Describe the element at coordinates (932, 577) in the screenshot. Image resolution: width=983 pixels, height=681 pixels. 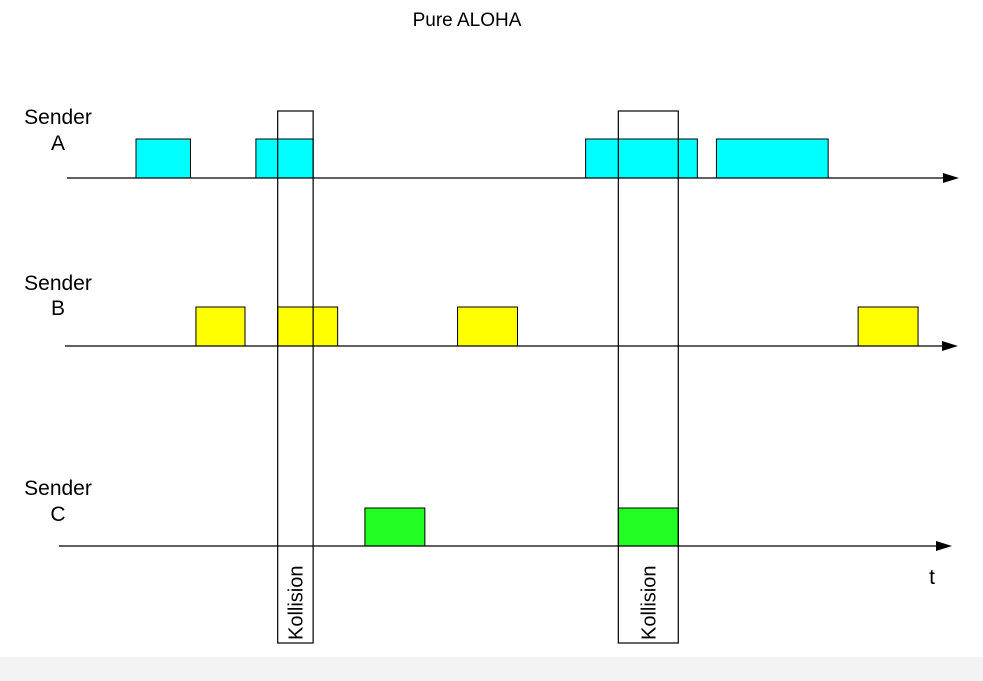
I see `time-axis-label: t` at that location.